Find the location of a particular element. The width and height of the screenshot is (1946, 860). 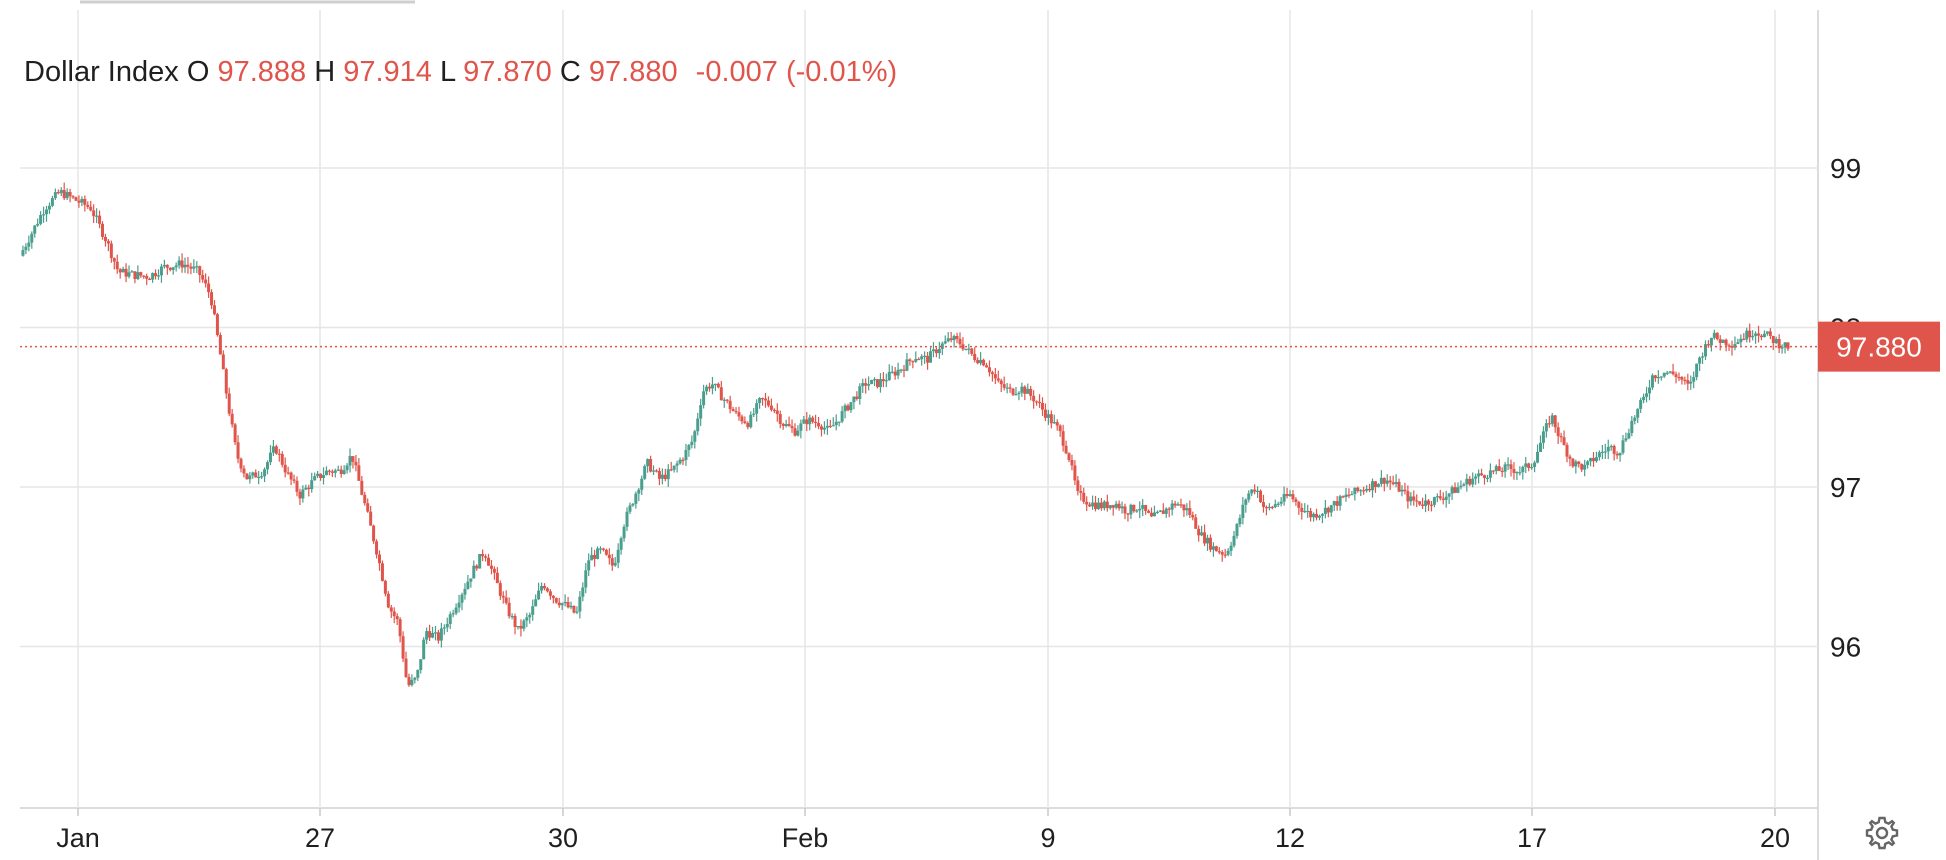

gear-icon is located at coordinates (1882, 833).